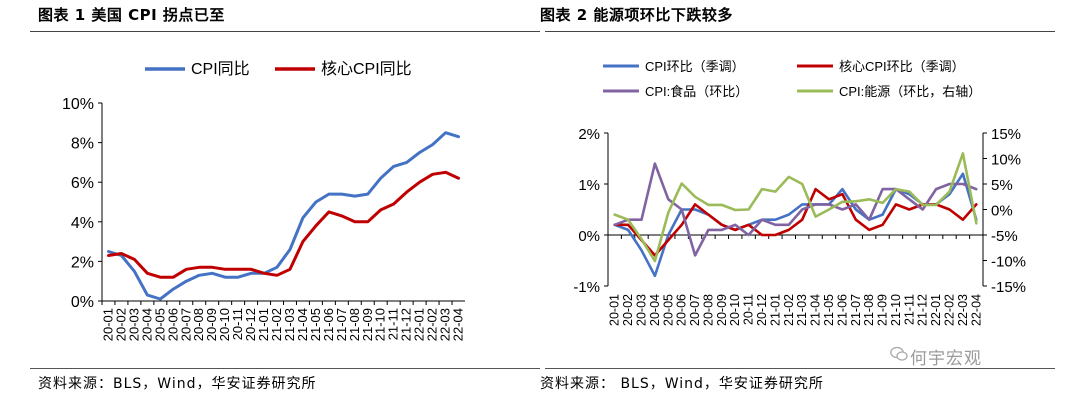 This screenshot has width=1080, height=409. What do you see at coordinates (800, 368) in the screenshot?
I see `right-source-rule` at bounding box center [800, 368].